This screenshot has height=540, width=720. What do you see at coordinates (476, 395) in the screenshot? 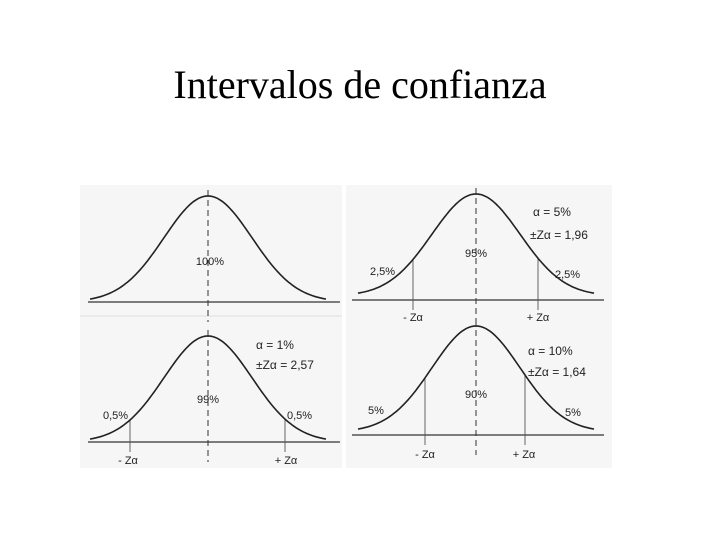
I see `center-label: 90%` at bounding box center [476, 395].